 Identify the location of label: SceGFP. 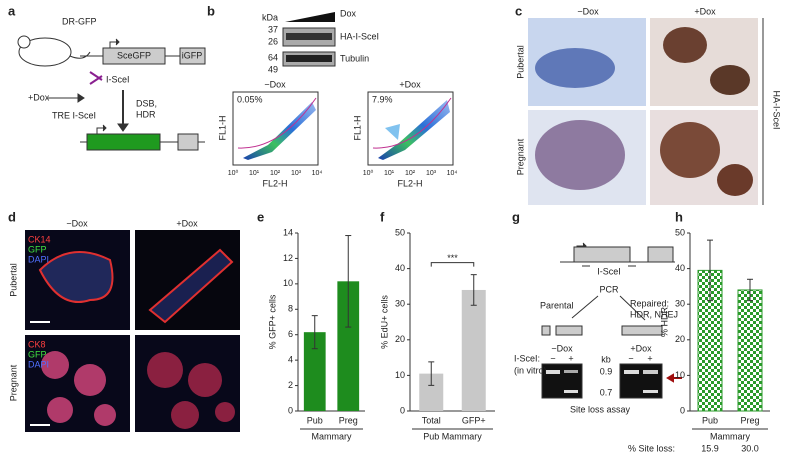
(134, 55).